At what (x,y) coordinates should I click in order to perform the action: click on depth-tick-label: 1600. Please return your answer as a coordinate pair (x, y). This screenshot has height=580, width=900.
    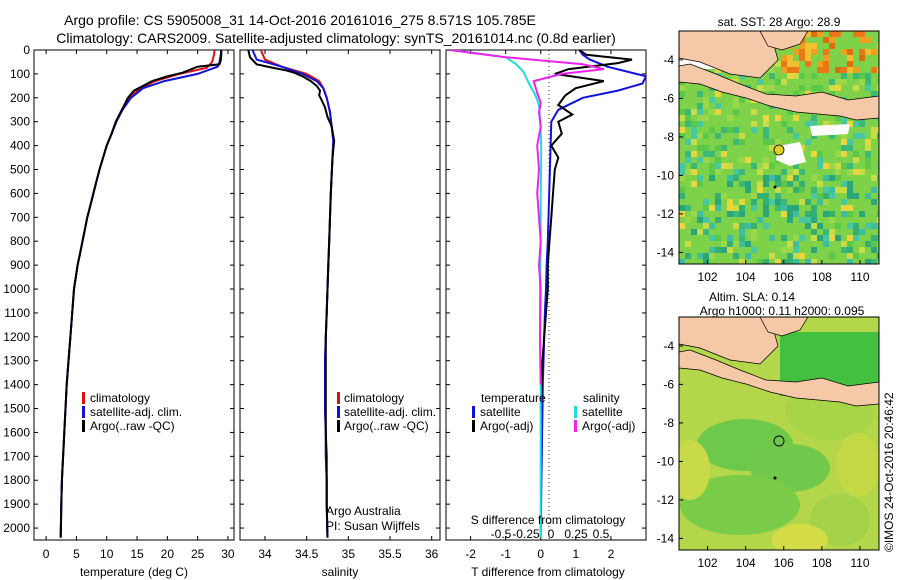
    Looking at the image, I should click on (16, 432).